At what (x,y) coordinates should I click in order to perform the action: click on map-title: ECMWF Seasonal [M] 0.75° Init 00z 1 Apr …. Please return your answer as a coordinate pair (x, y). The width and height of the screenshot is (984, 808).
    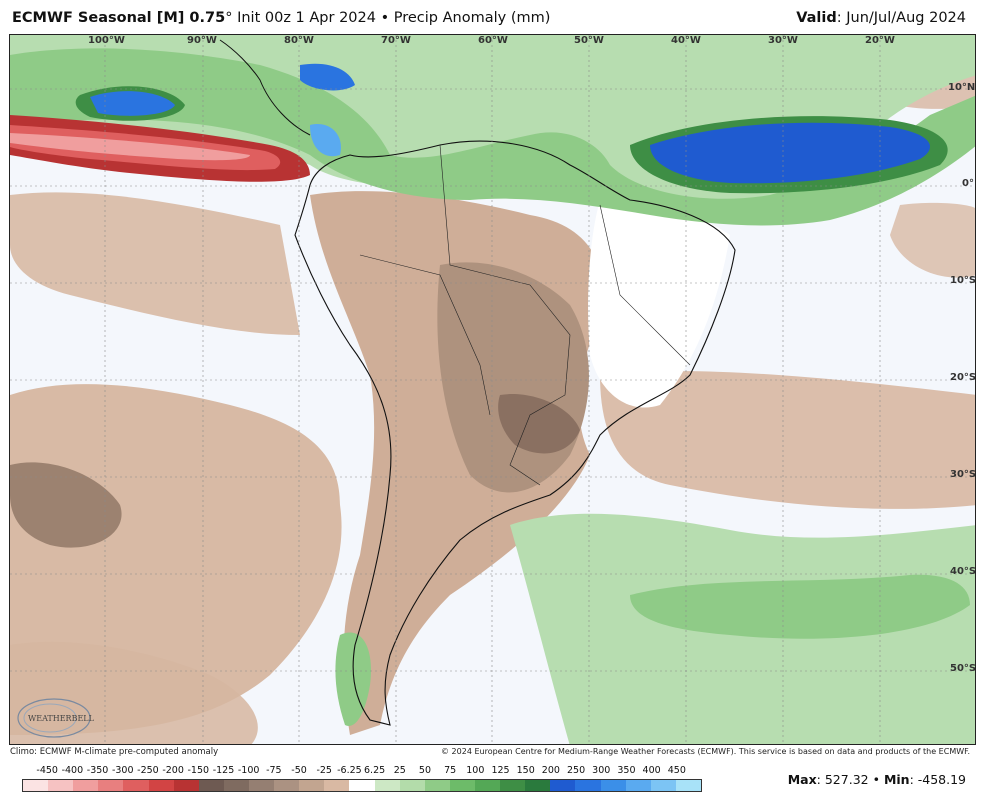
    Looking at the image, I should click on (281, 18).